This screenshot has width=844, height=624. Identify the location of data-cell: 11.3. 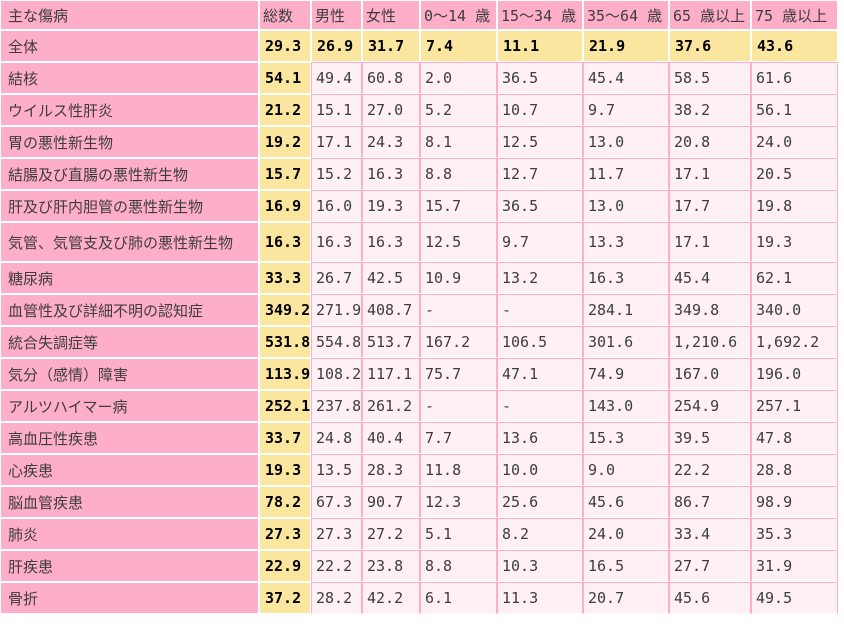
(540, 598).